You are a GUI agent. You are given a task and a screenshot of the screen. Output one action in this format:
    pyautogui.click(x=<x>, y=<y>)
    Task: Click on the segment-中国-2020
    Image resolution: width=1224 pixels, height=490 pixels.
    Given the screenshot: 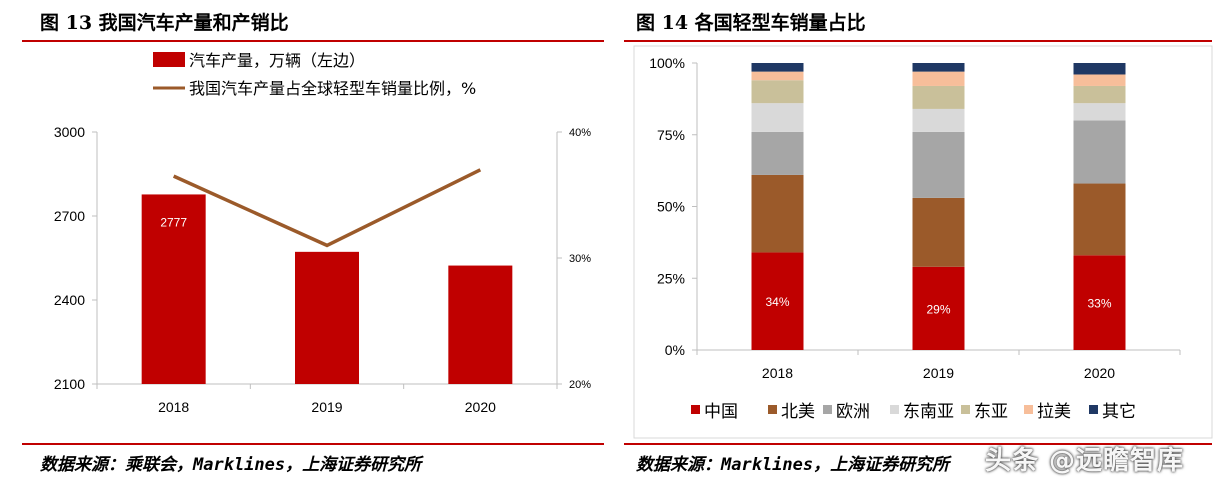 What is the action you would take?
    pyautogui.click(x=1099, y=302)
    